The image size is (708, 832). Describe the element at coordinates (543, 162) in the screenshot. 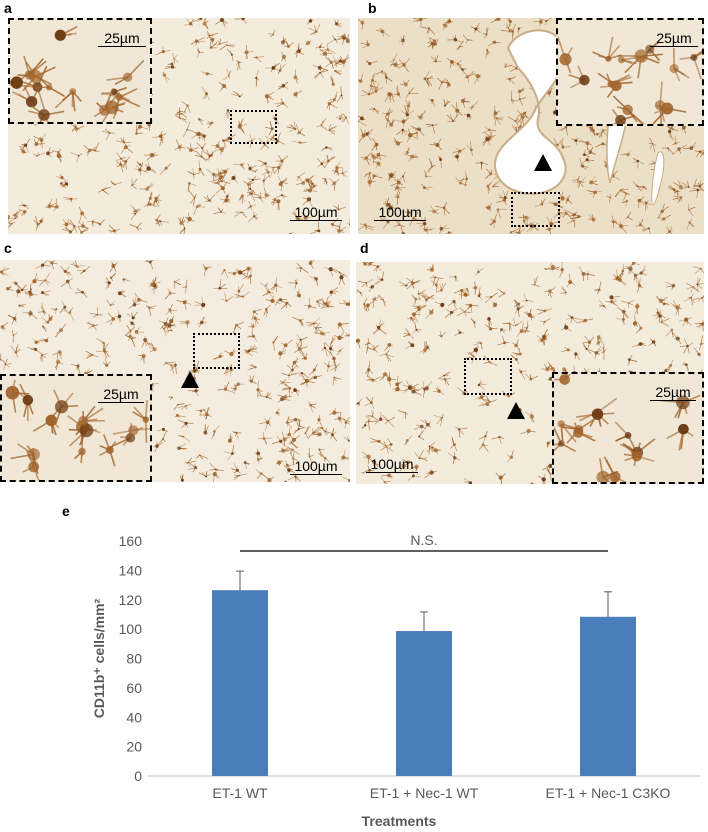

I see `lesion-arrowhead` at that location.